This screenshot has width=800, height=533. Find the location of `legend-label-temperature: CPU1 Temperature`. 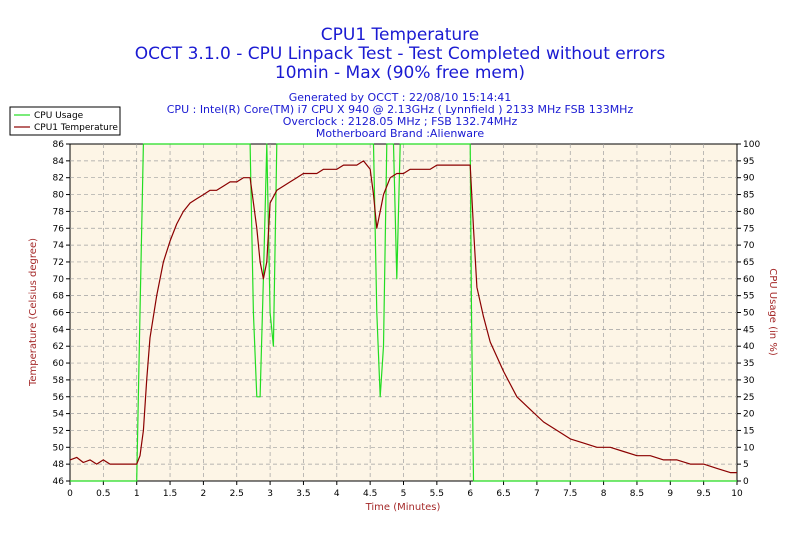

legend-label-temperature: CPU1 Temperature is located at coordinates (76, 128).